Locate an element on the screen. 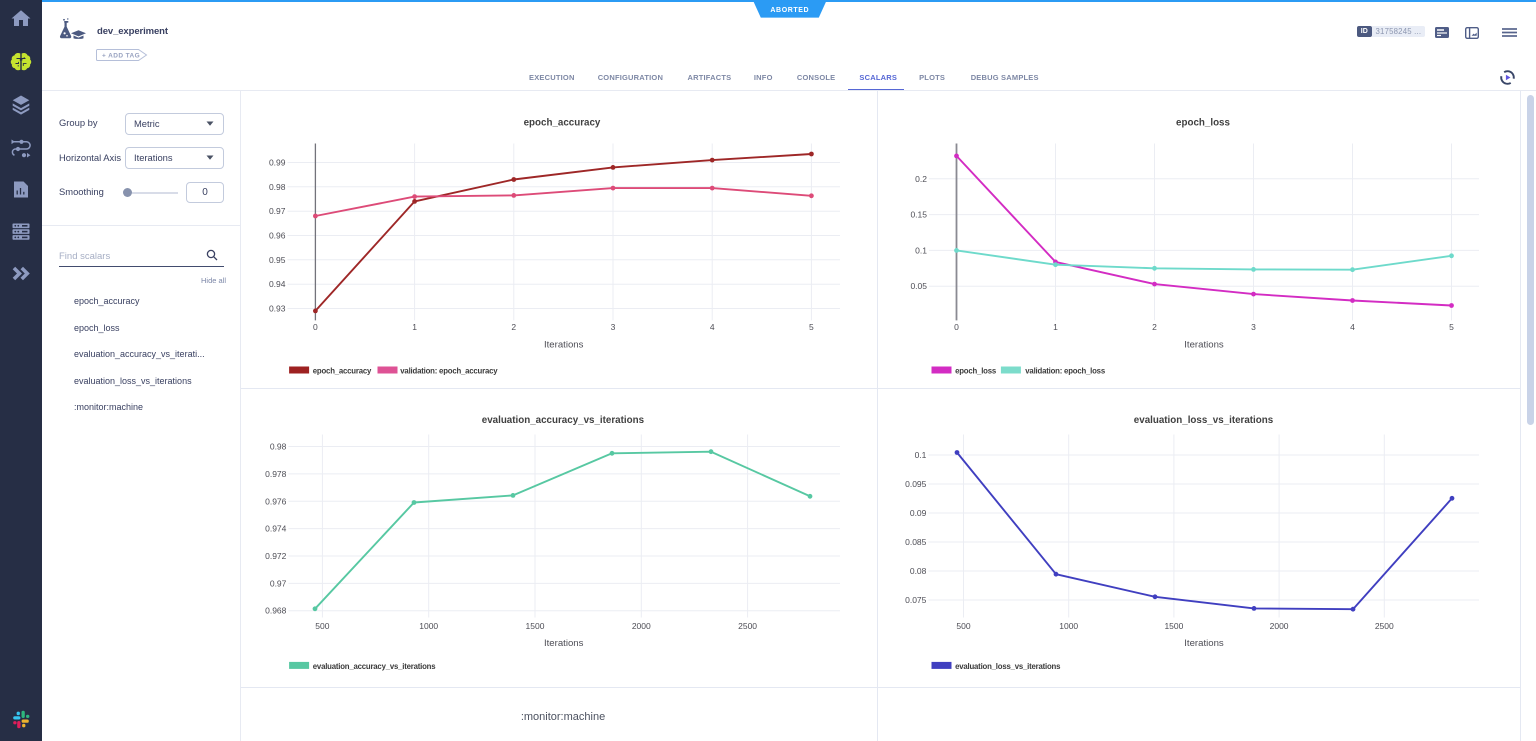 The height and width of the screenshot is (741, 1536). svg-text: validation: epoch_accuracy is located at coordinates (449, 371).